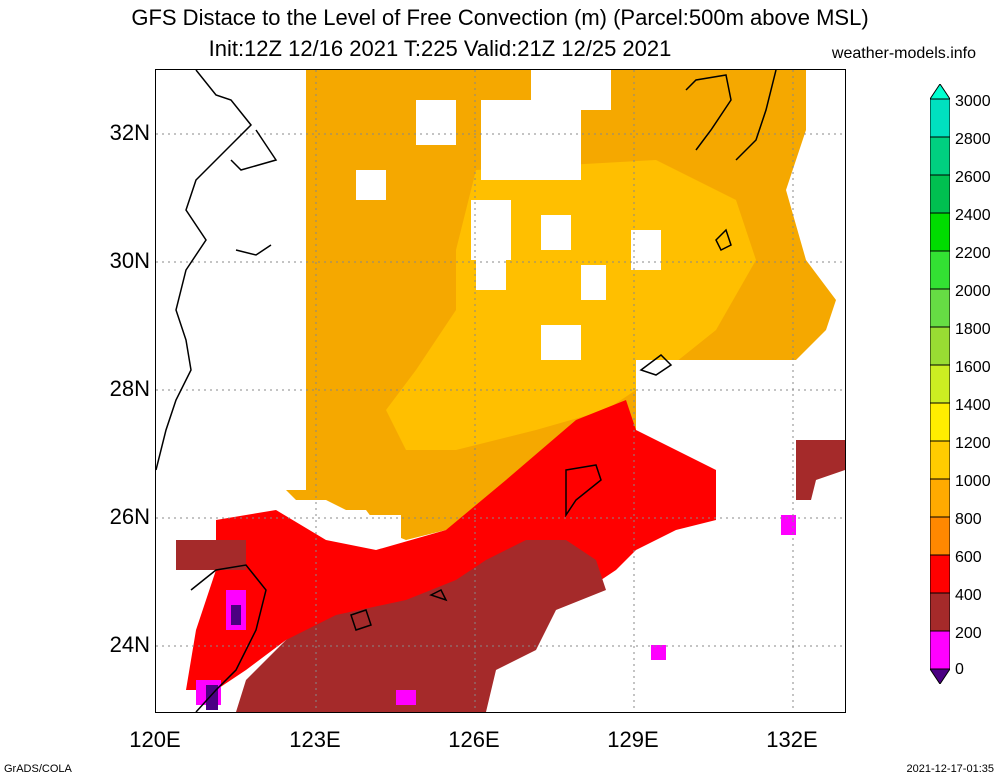 Image resolution: width=1000 pixels, height=779 pixels. What do you see at coordinates (959, 669) in the screenshot?
I see `cbar-label: 0` at bounding box center [959, 669].